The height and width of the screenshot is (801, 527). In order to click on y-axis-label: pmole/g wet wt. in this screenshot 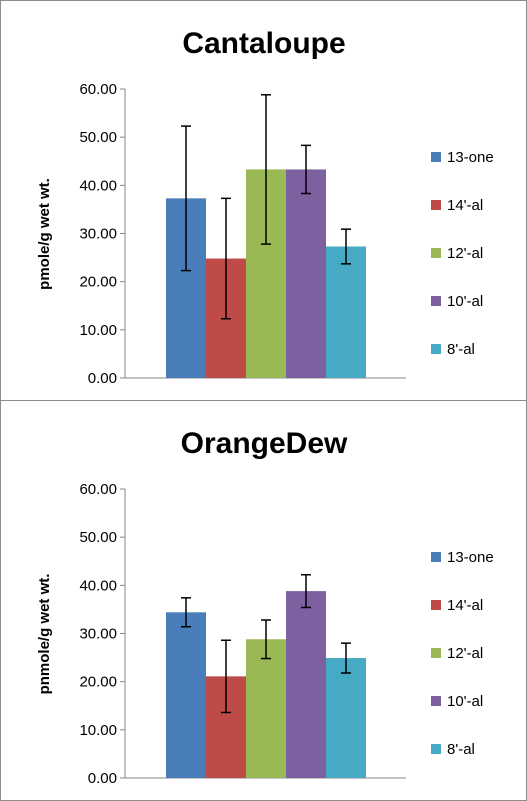, I will do `click(44, 234)`.